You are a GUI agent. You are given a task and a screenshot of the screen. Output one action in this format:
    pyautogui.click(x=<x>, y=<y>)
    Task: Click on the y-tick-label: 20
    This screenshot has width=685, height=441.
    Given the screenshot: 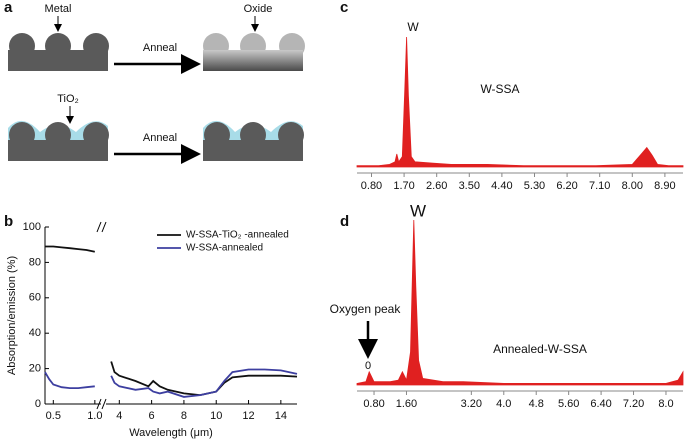 What is the action you would take?
    pyautogui.click(x=35, y=369)
    